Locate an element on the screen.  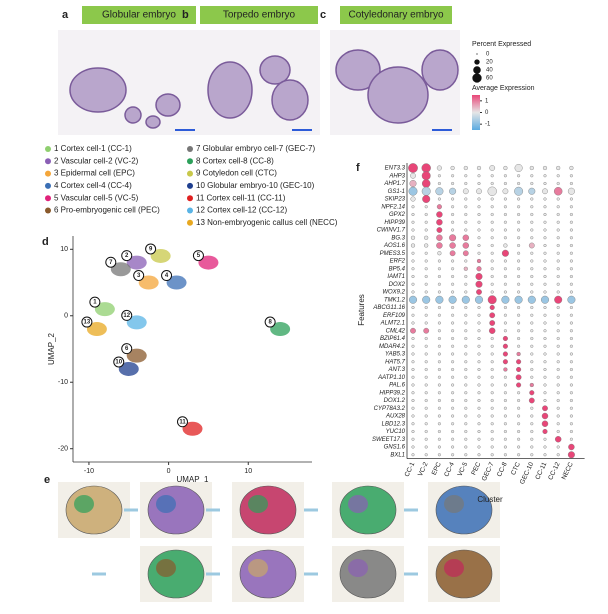
legend-label: 3 Epidermal cell (EPC) is located at coordinates (94, 173).